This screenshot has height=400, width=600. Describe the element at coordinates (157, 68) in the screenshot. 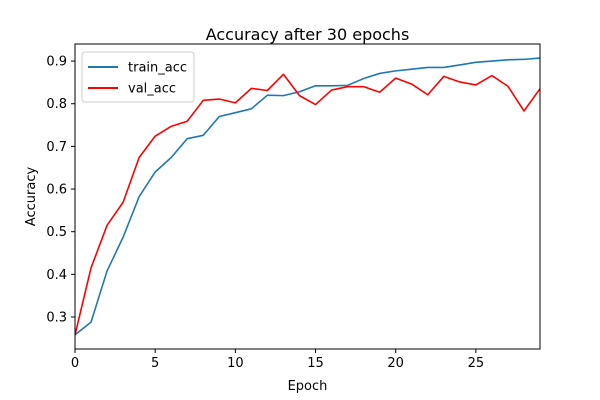

I see `legend-label-train-acc: train_acc` at that location.